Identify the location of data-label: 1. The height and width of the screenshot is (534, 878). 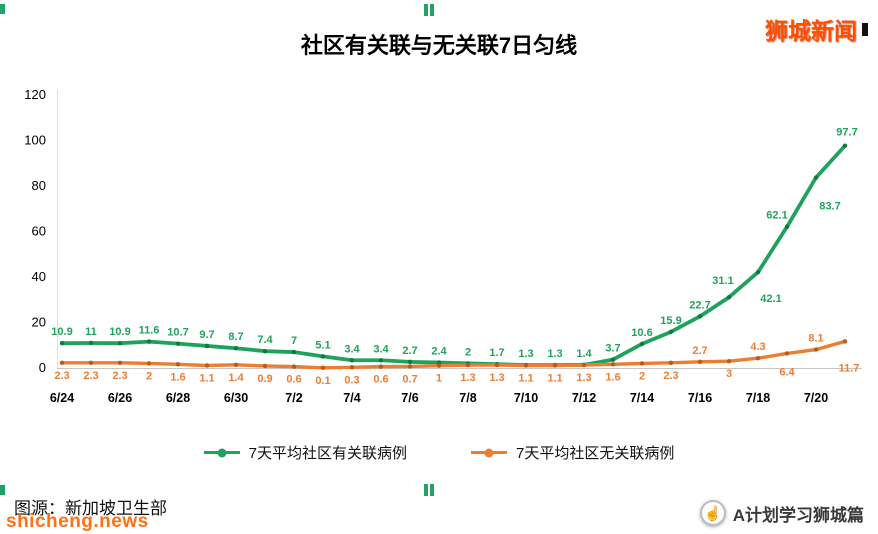
(439, 379).